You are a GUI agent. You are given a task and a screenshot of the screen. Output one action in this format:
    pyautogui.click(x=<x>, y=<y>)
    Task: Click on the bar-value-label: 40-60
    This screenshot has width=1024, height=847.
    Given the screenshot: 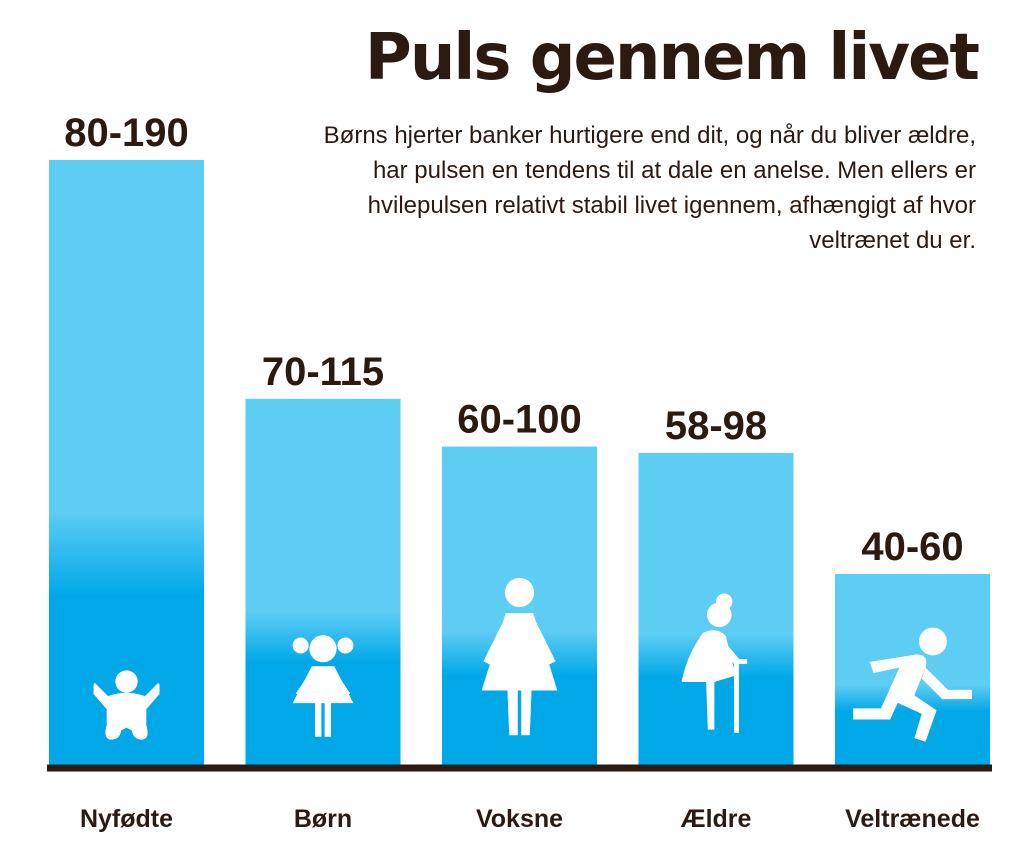 What is the action you would take?
    pyautogui.click(x=912, y=547)
    